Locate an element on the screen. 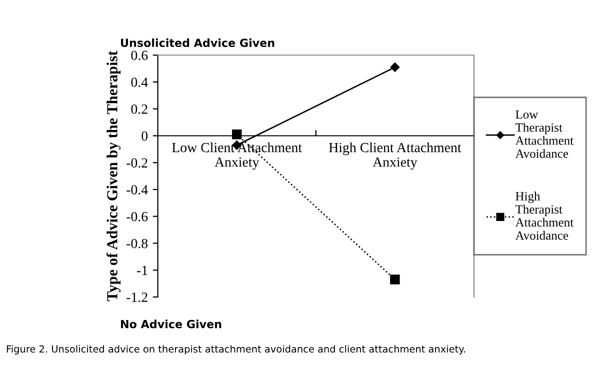 The image size is (600, 375). text: Unsolicited Advice Given is located at coordinates (197, 43).